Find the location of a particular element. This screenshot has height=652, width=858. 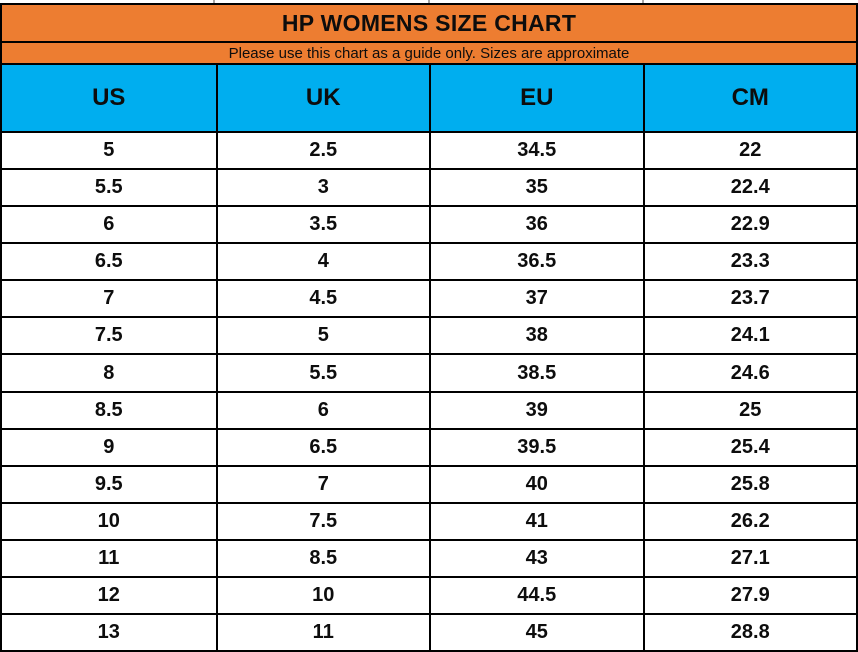

table-header-row: US UK EU CM is located at coordinates (429, 99).